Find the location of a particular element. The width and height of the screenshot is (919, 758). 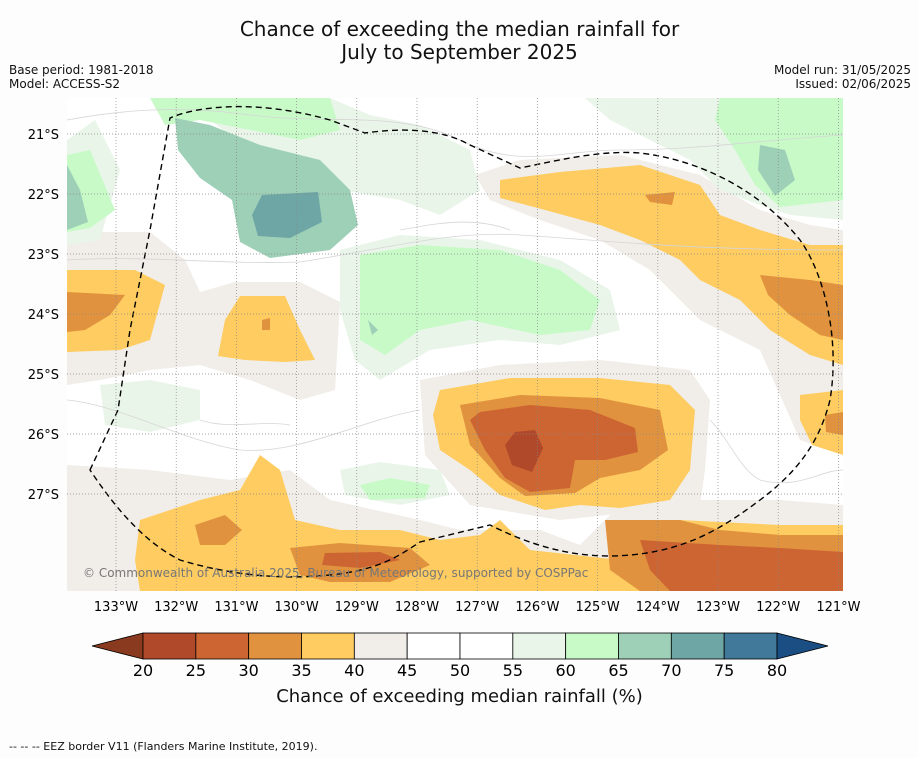

colorbar-arrow-low is located at coordinates (117, 646).